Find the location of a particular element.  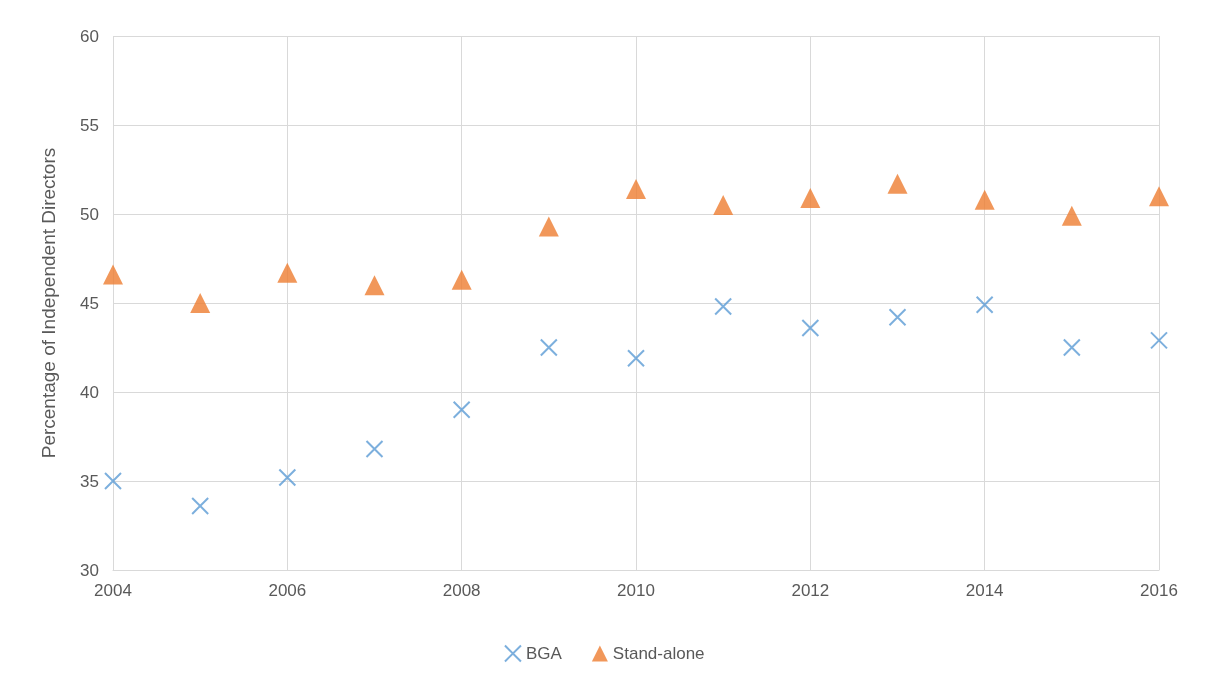

y-tick-label: 40 is located at coordinates (89, 392).